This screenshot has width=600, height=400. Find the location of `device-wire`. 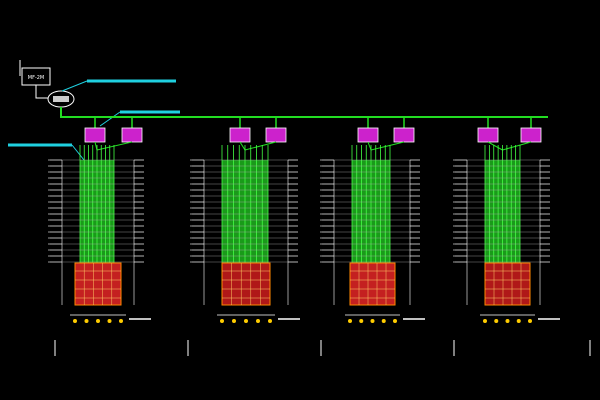

device-wire is located at coordinates (41, 92).